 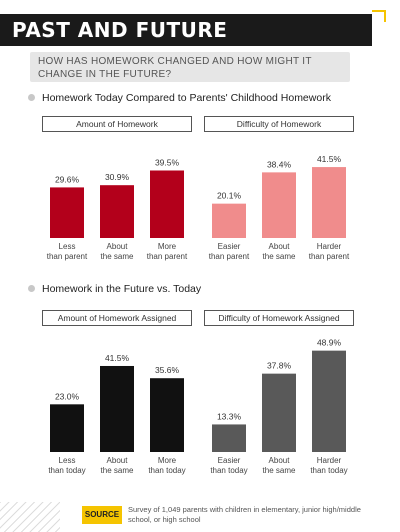 I want to click on section-heading-text: Homework in the Future vs. Today, so click(x=122, y=289).